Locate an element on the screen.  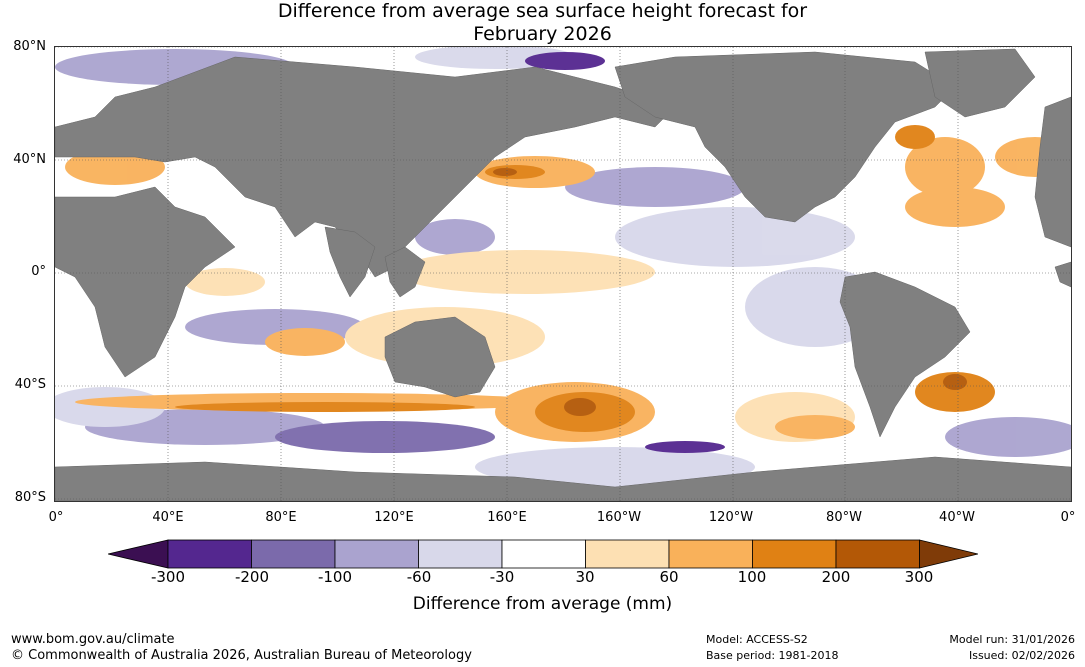
lon-label-120e: 120°E is located at coordinates (394, 517).